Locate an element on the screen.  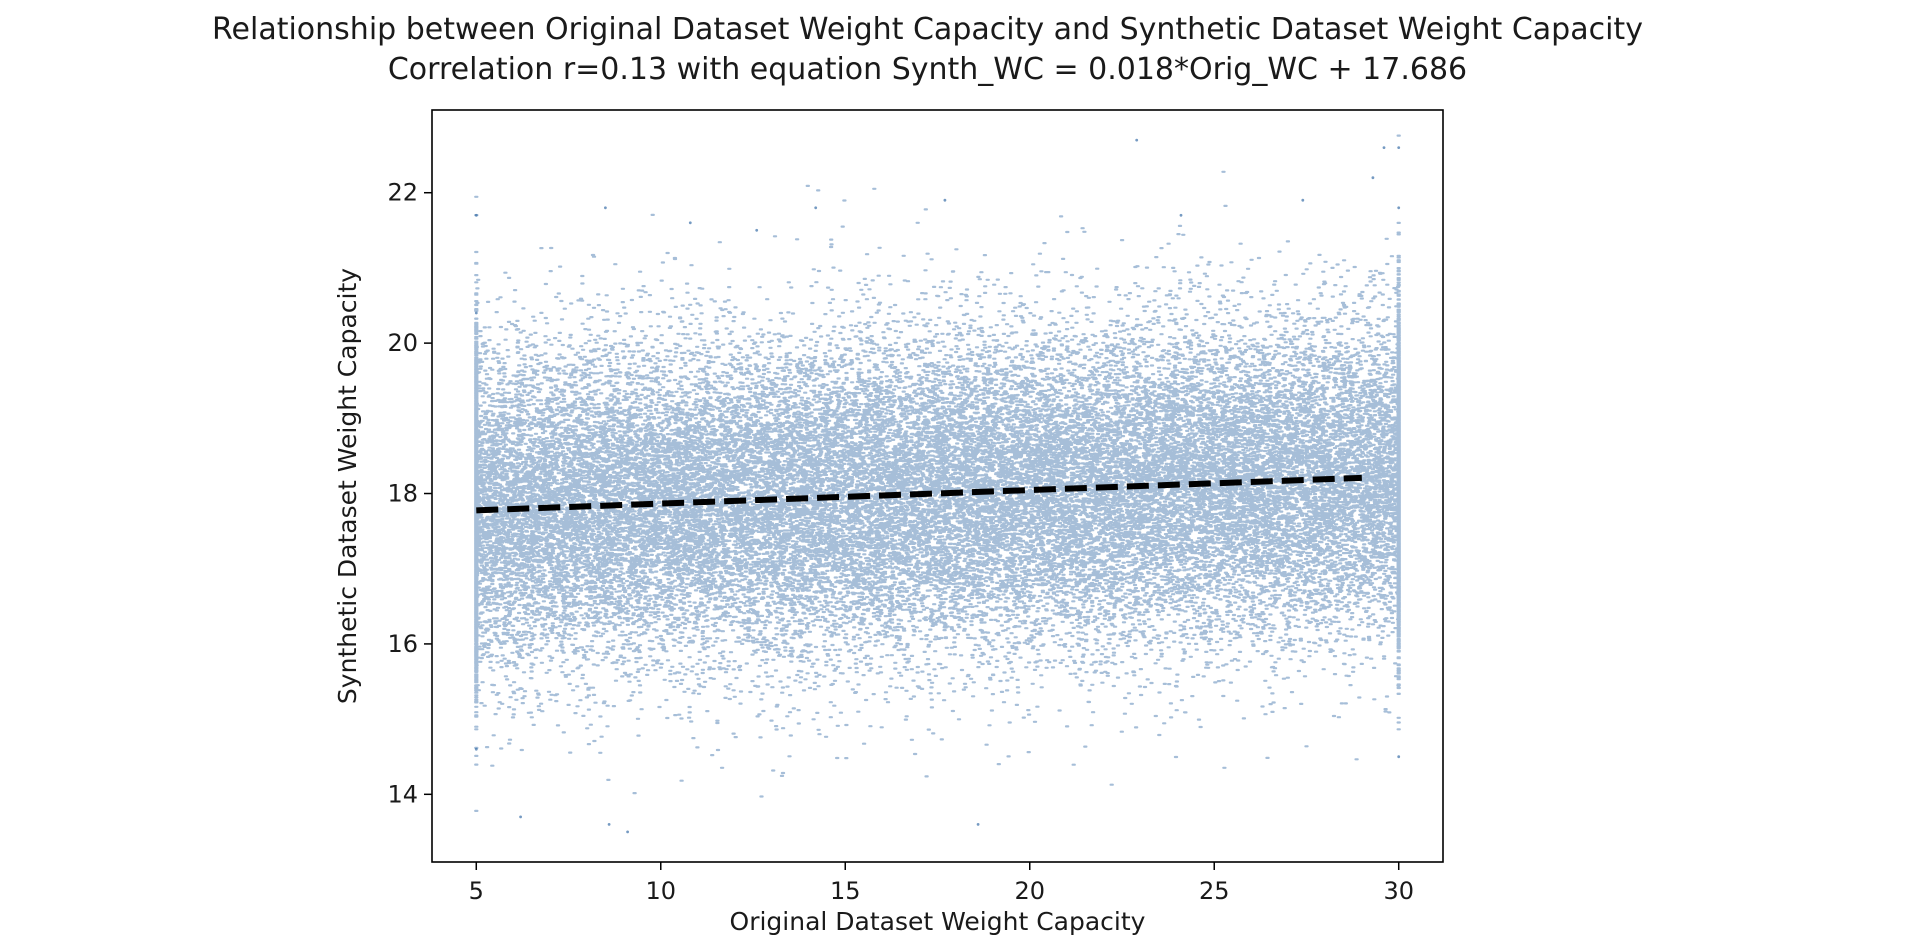
x-tick-label: 10 is located at coordinates (660, 891).